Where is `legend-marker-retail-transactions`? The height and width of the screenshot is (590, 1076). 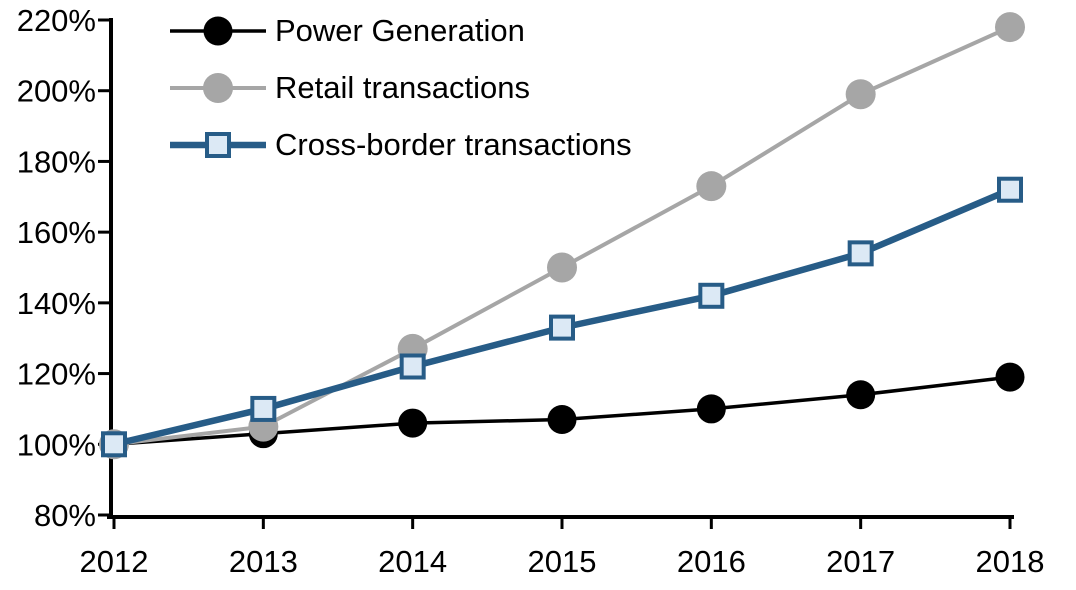
legend-marker-retail-transactions is located at coordinates (218, 87).